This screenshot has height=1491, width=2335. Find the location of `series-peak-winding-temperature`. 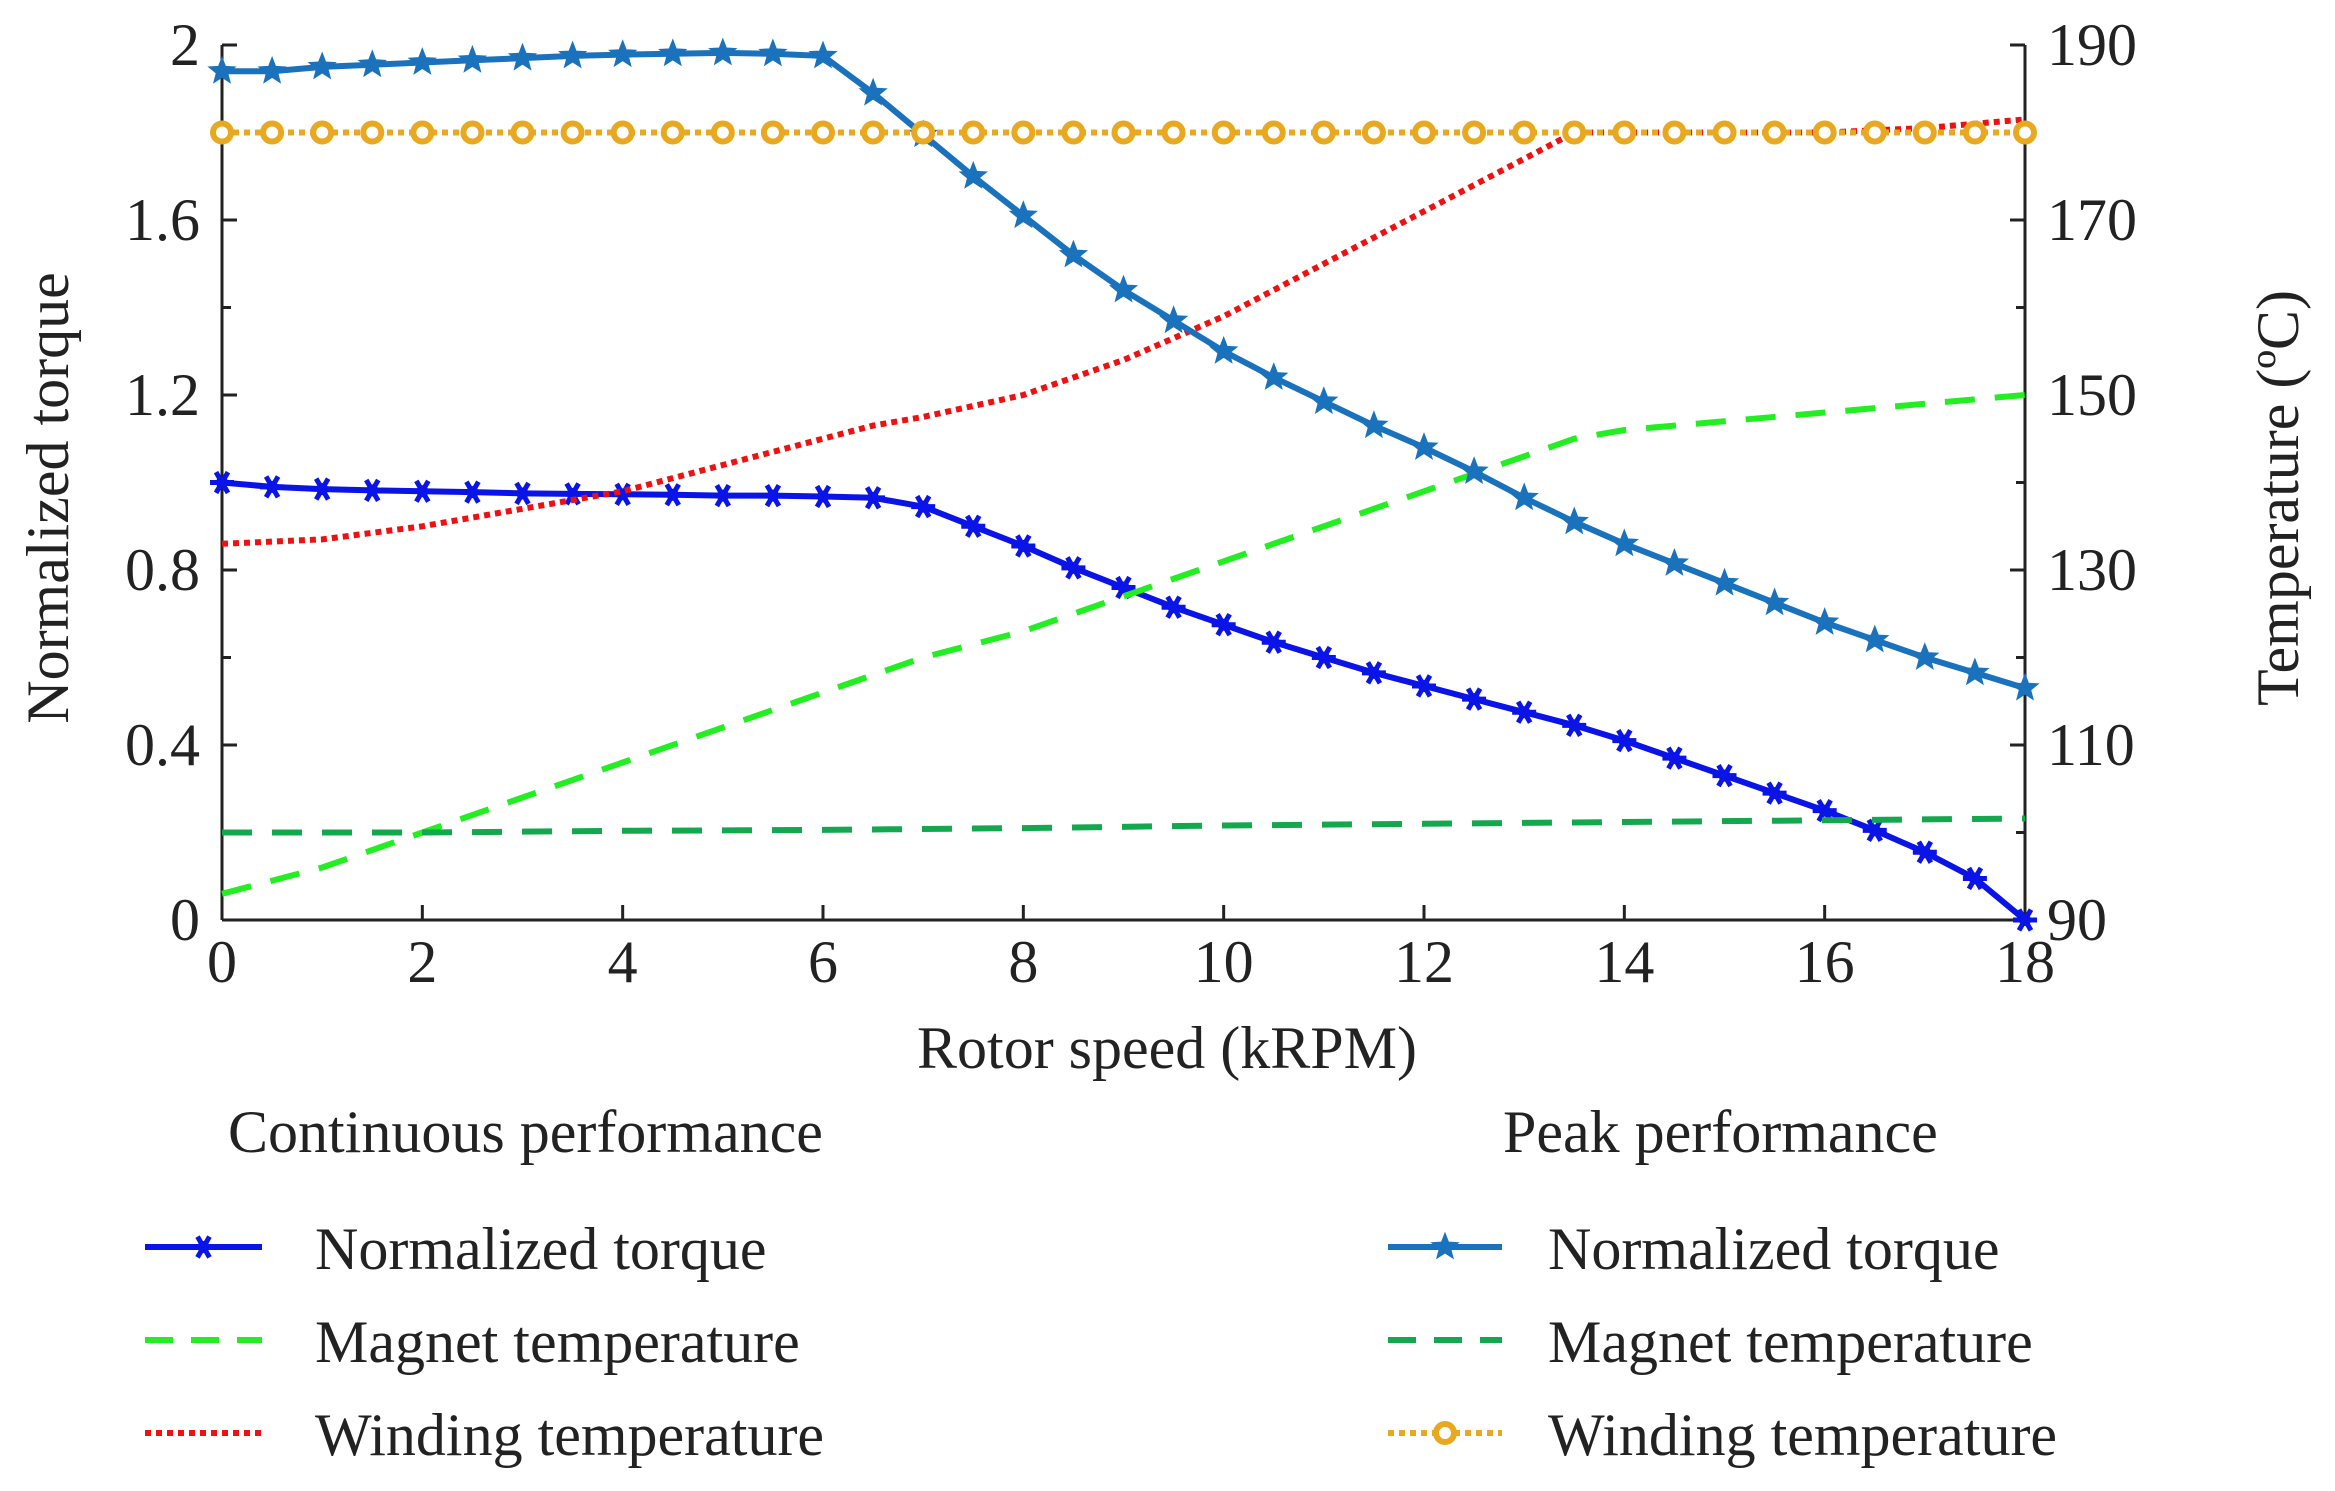

series-peak-winding-temperature is located at coordinates (1123, 132).